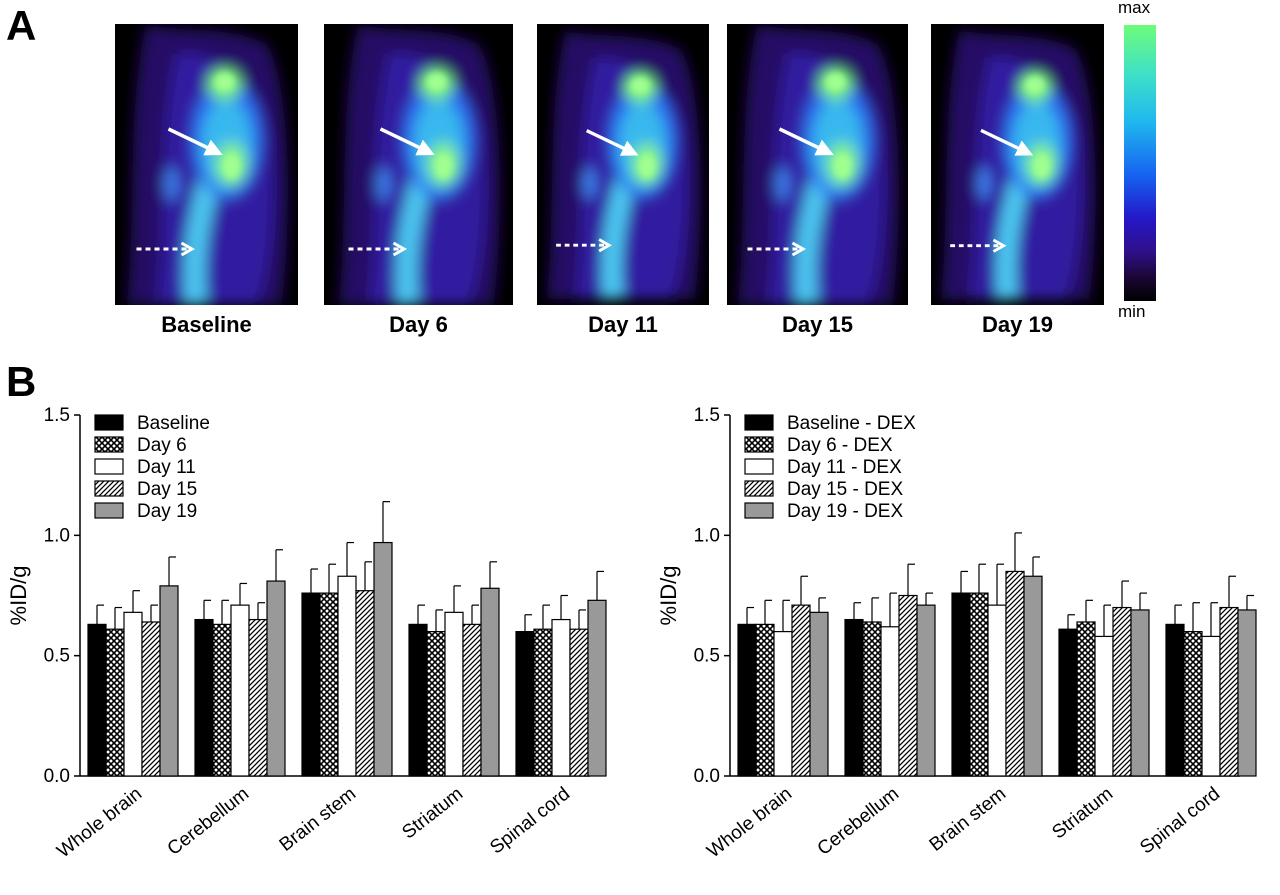 The image size is (1280, 895). Describe the element at coordinates (166, 467) in the screenshot. I see `legend-label: Day 11` at that location.